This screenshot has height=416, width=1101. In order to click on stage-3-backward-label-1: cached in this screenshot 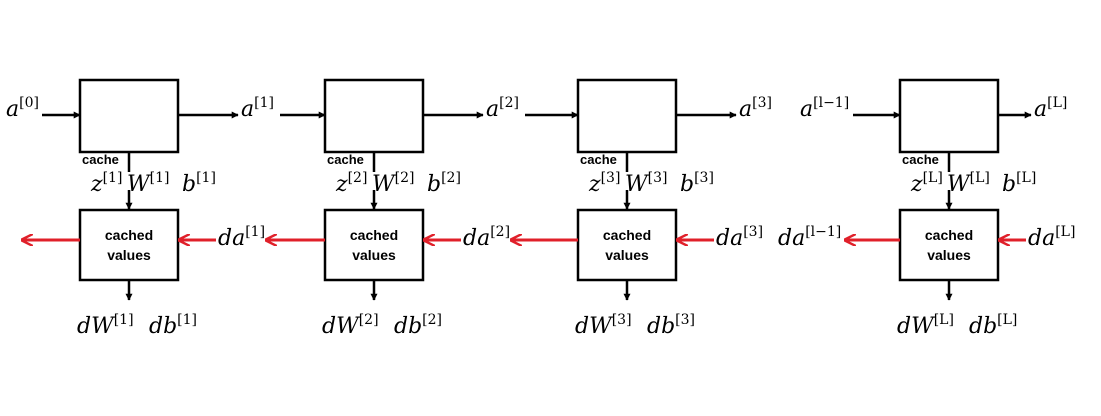, I will do `click(627, 235)`.